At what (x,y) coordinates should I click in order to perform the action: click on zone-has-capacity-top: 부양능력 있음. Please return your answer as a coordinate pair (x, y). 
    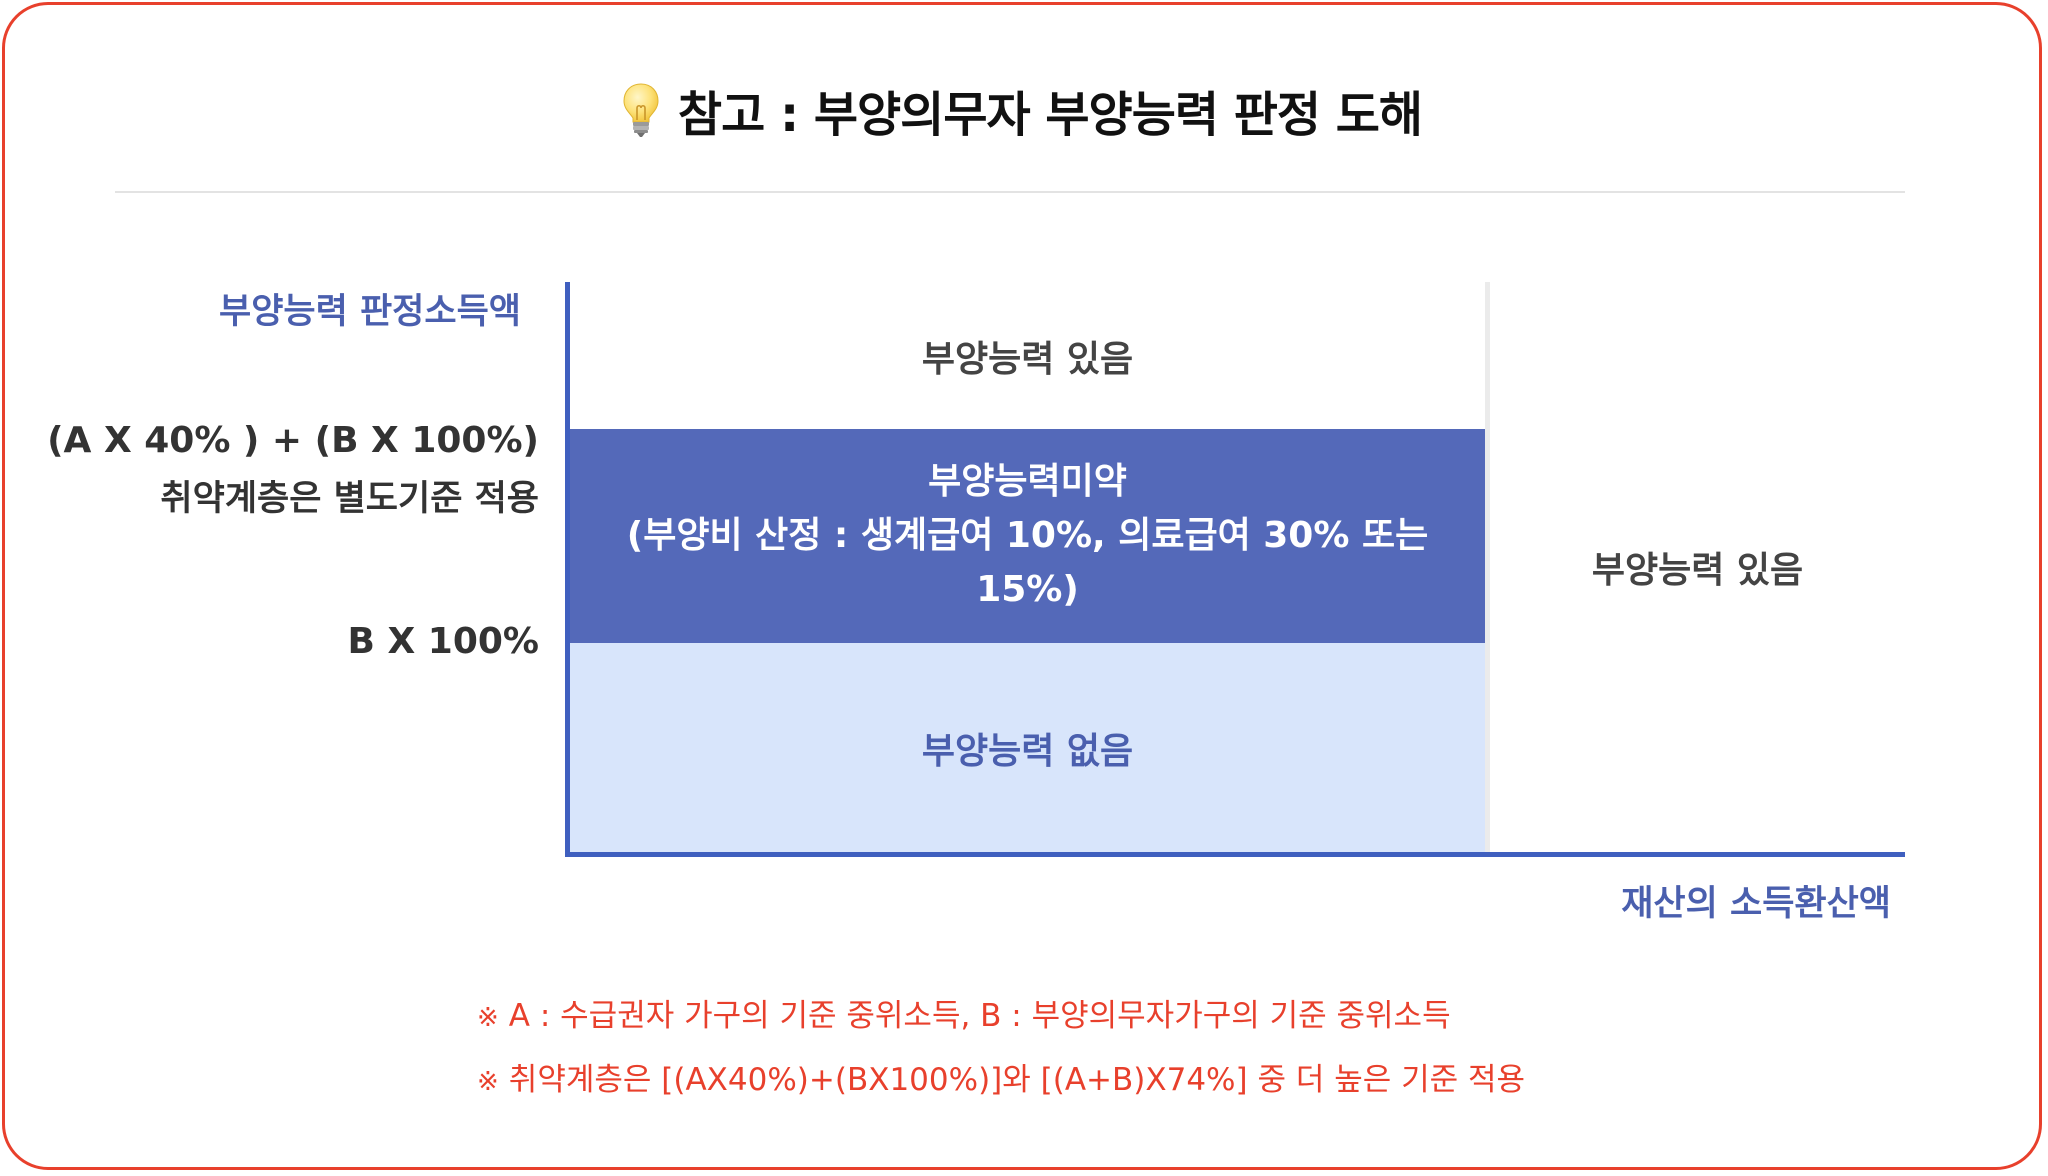
    Looking at the image, I should click on (1027, 355).